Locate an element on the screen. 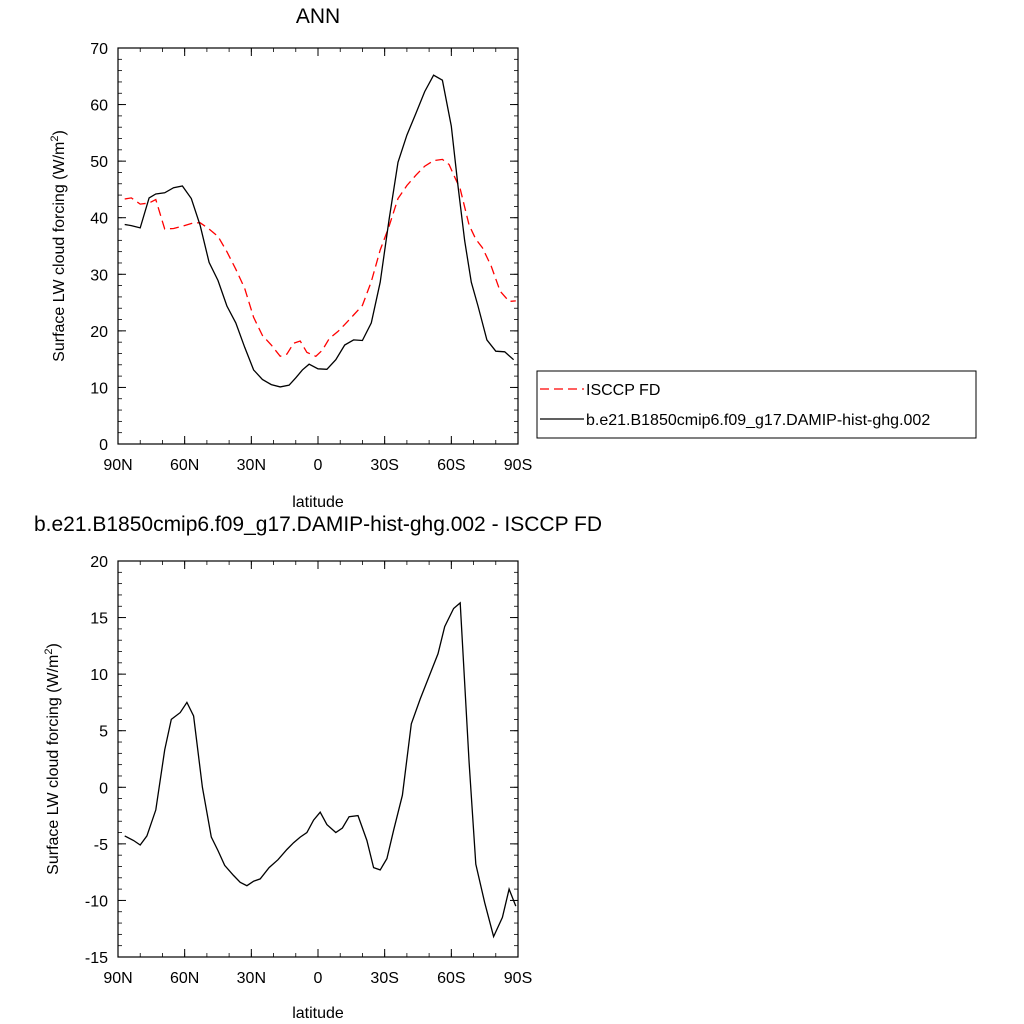 This screenshot has height=1024, width=1024. panel2-y-axis-label: Surface LW cloud forcing (W/m2) is located at coordinates (52, 759).